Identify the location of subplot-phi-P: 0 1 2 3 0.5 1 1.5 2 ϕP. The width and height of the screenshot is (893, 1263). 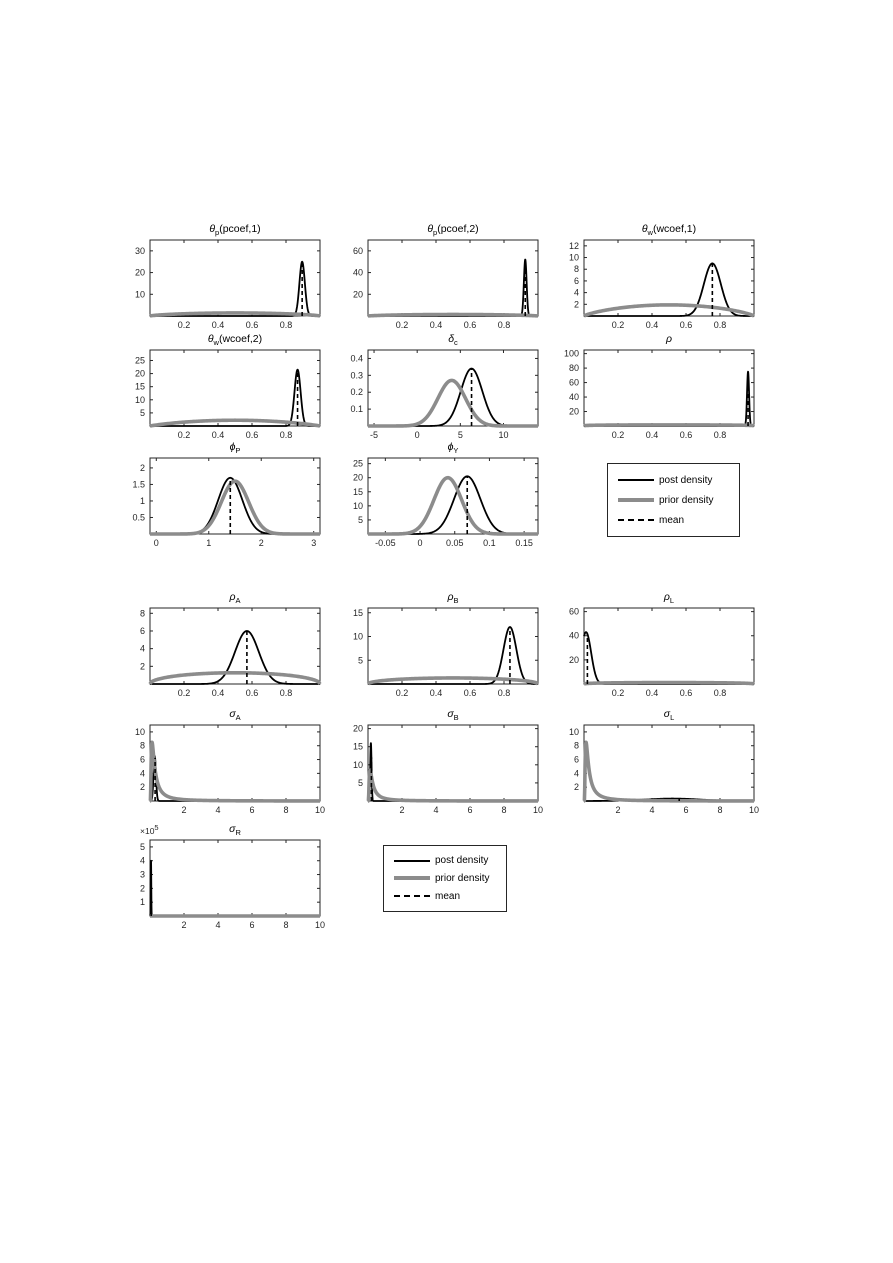
(226, 494).